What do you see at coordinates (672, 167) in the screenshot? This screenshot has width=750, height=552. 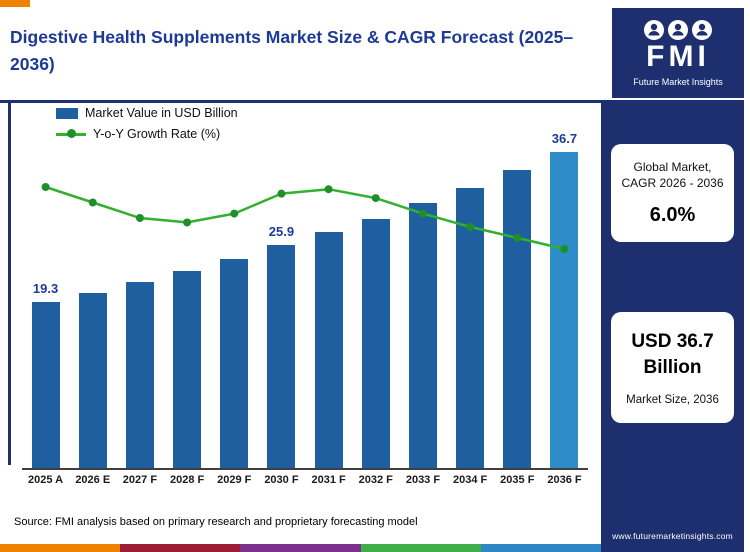 I see `cagr-card-line1: Global Market,` at bounding box center [672, 167].